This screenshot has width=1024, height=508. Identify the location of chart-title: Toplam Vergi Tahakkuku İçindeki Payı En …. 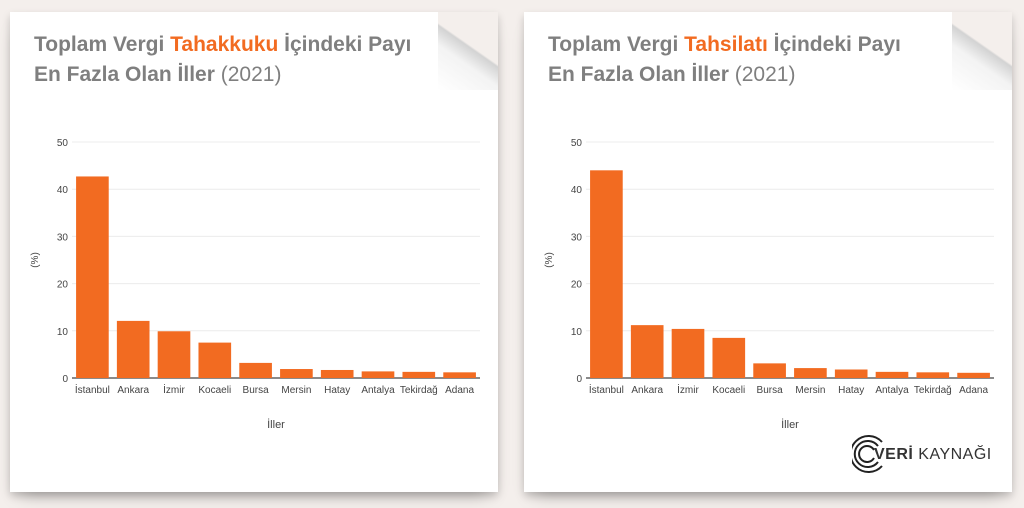
(244, 60).